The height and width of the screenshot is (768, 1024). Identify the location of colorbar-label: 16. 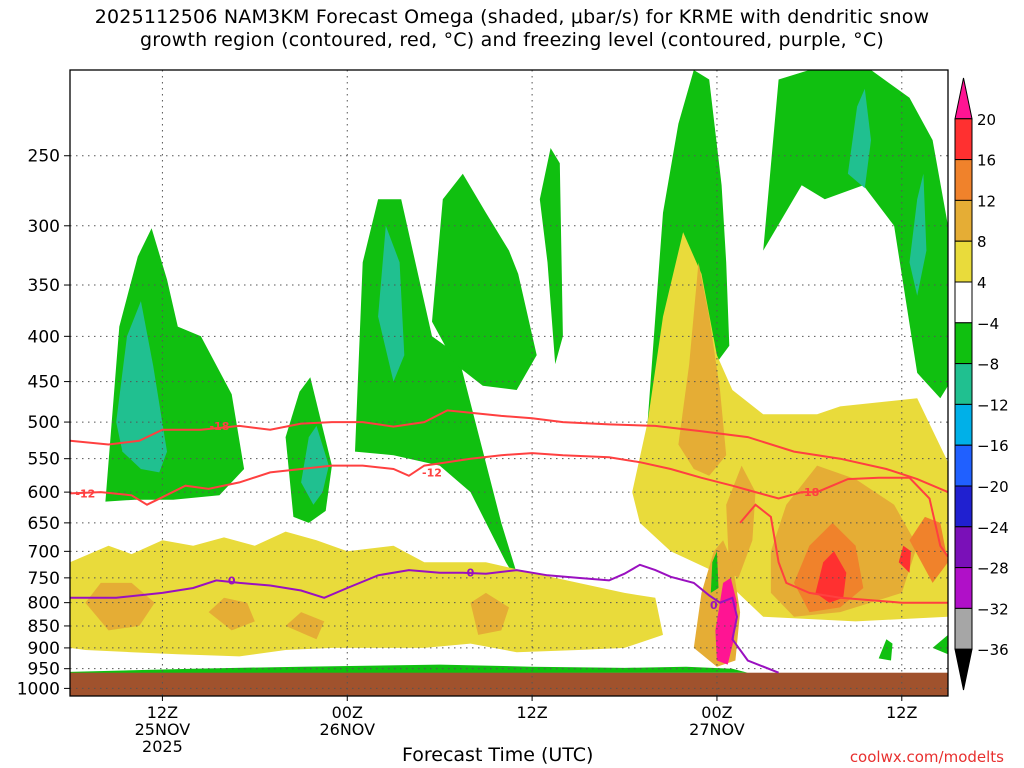
(986, 161).